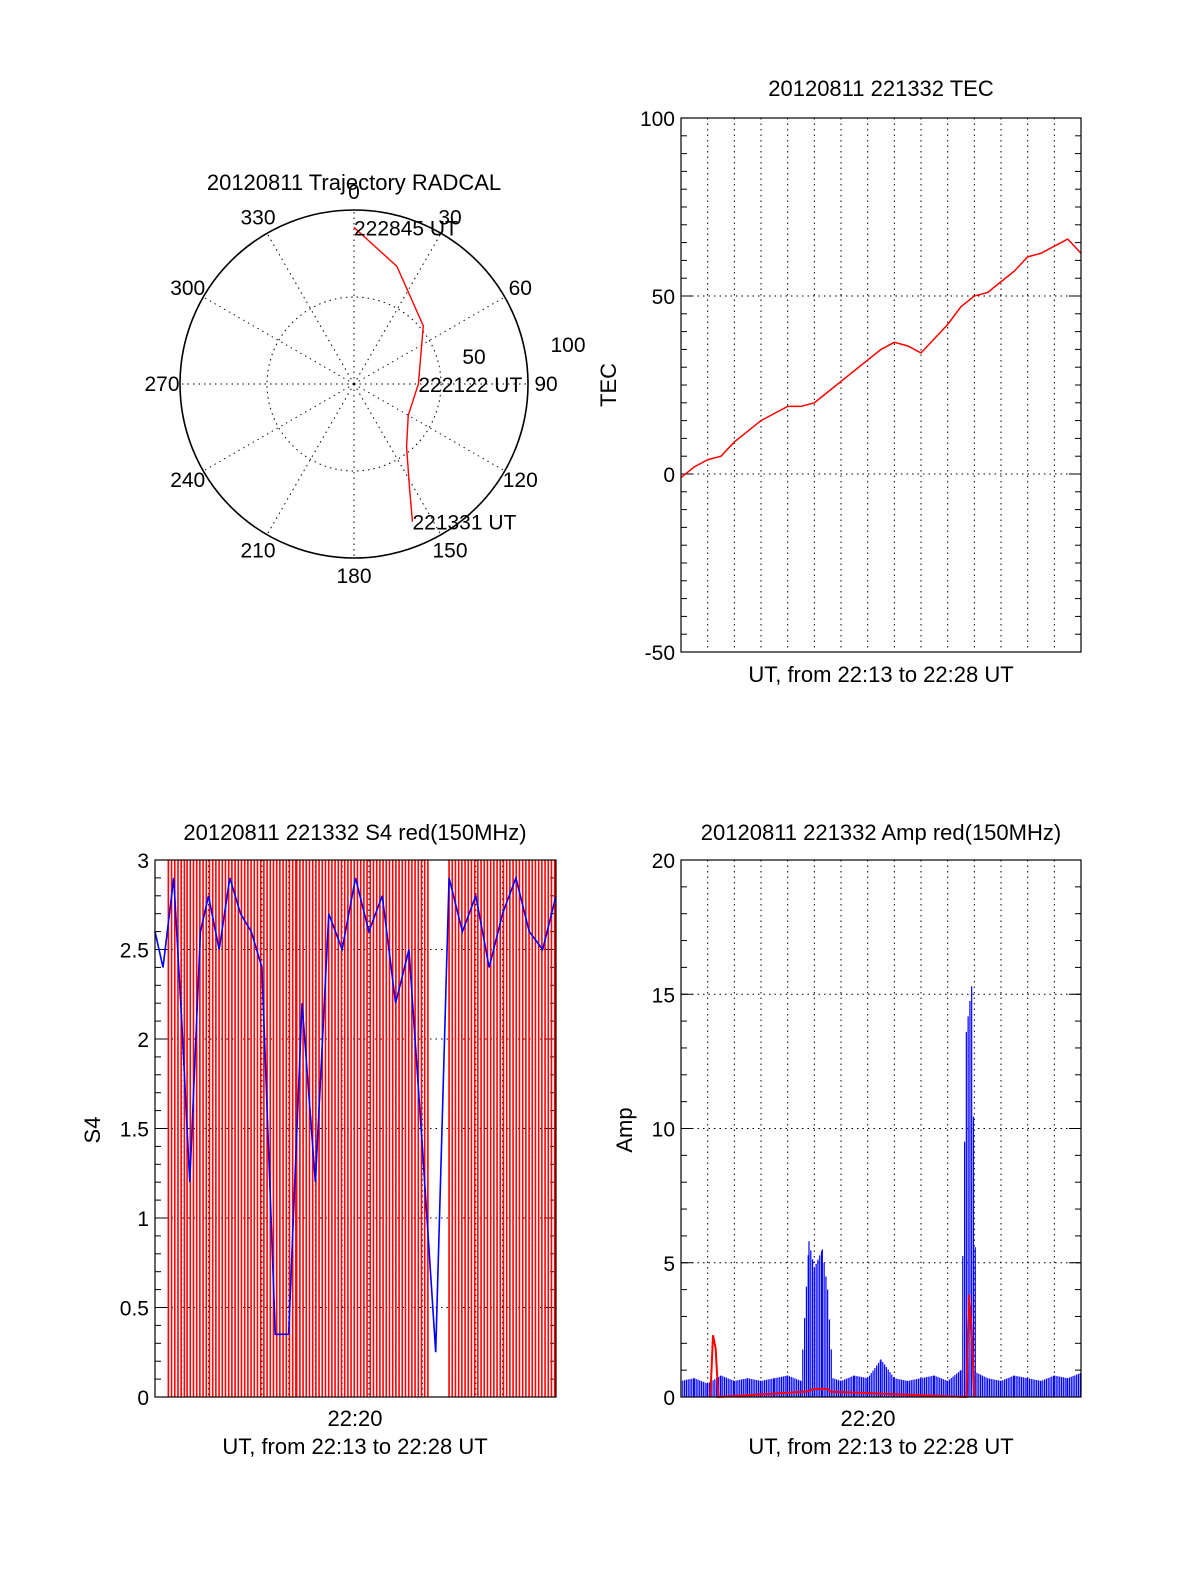  Describe the element at coordinates (523, 351) in the screenshot. I see `polar-radius-labels: 50 100` at that location.